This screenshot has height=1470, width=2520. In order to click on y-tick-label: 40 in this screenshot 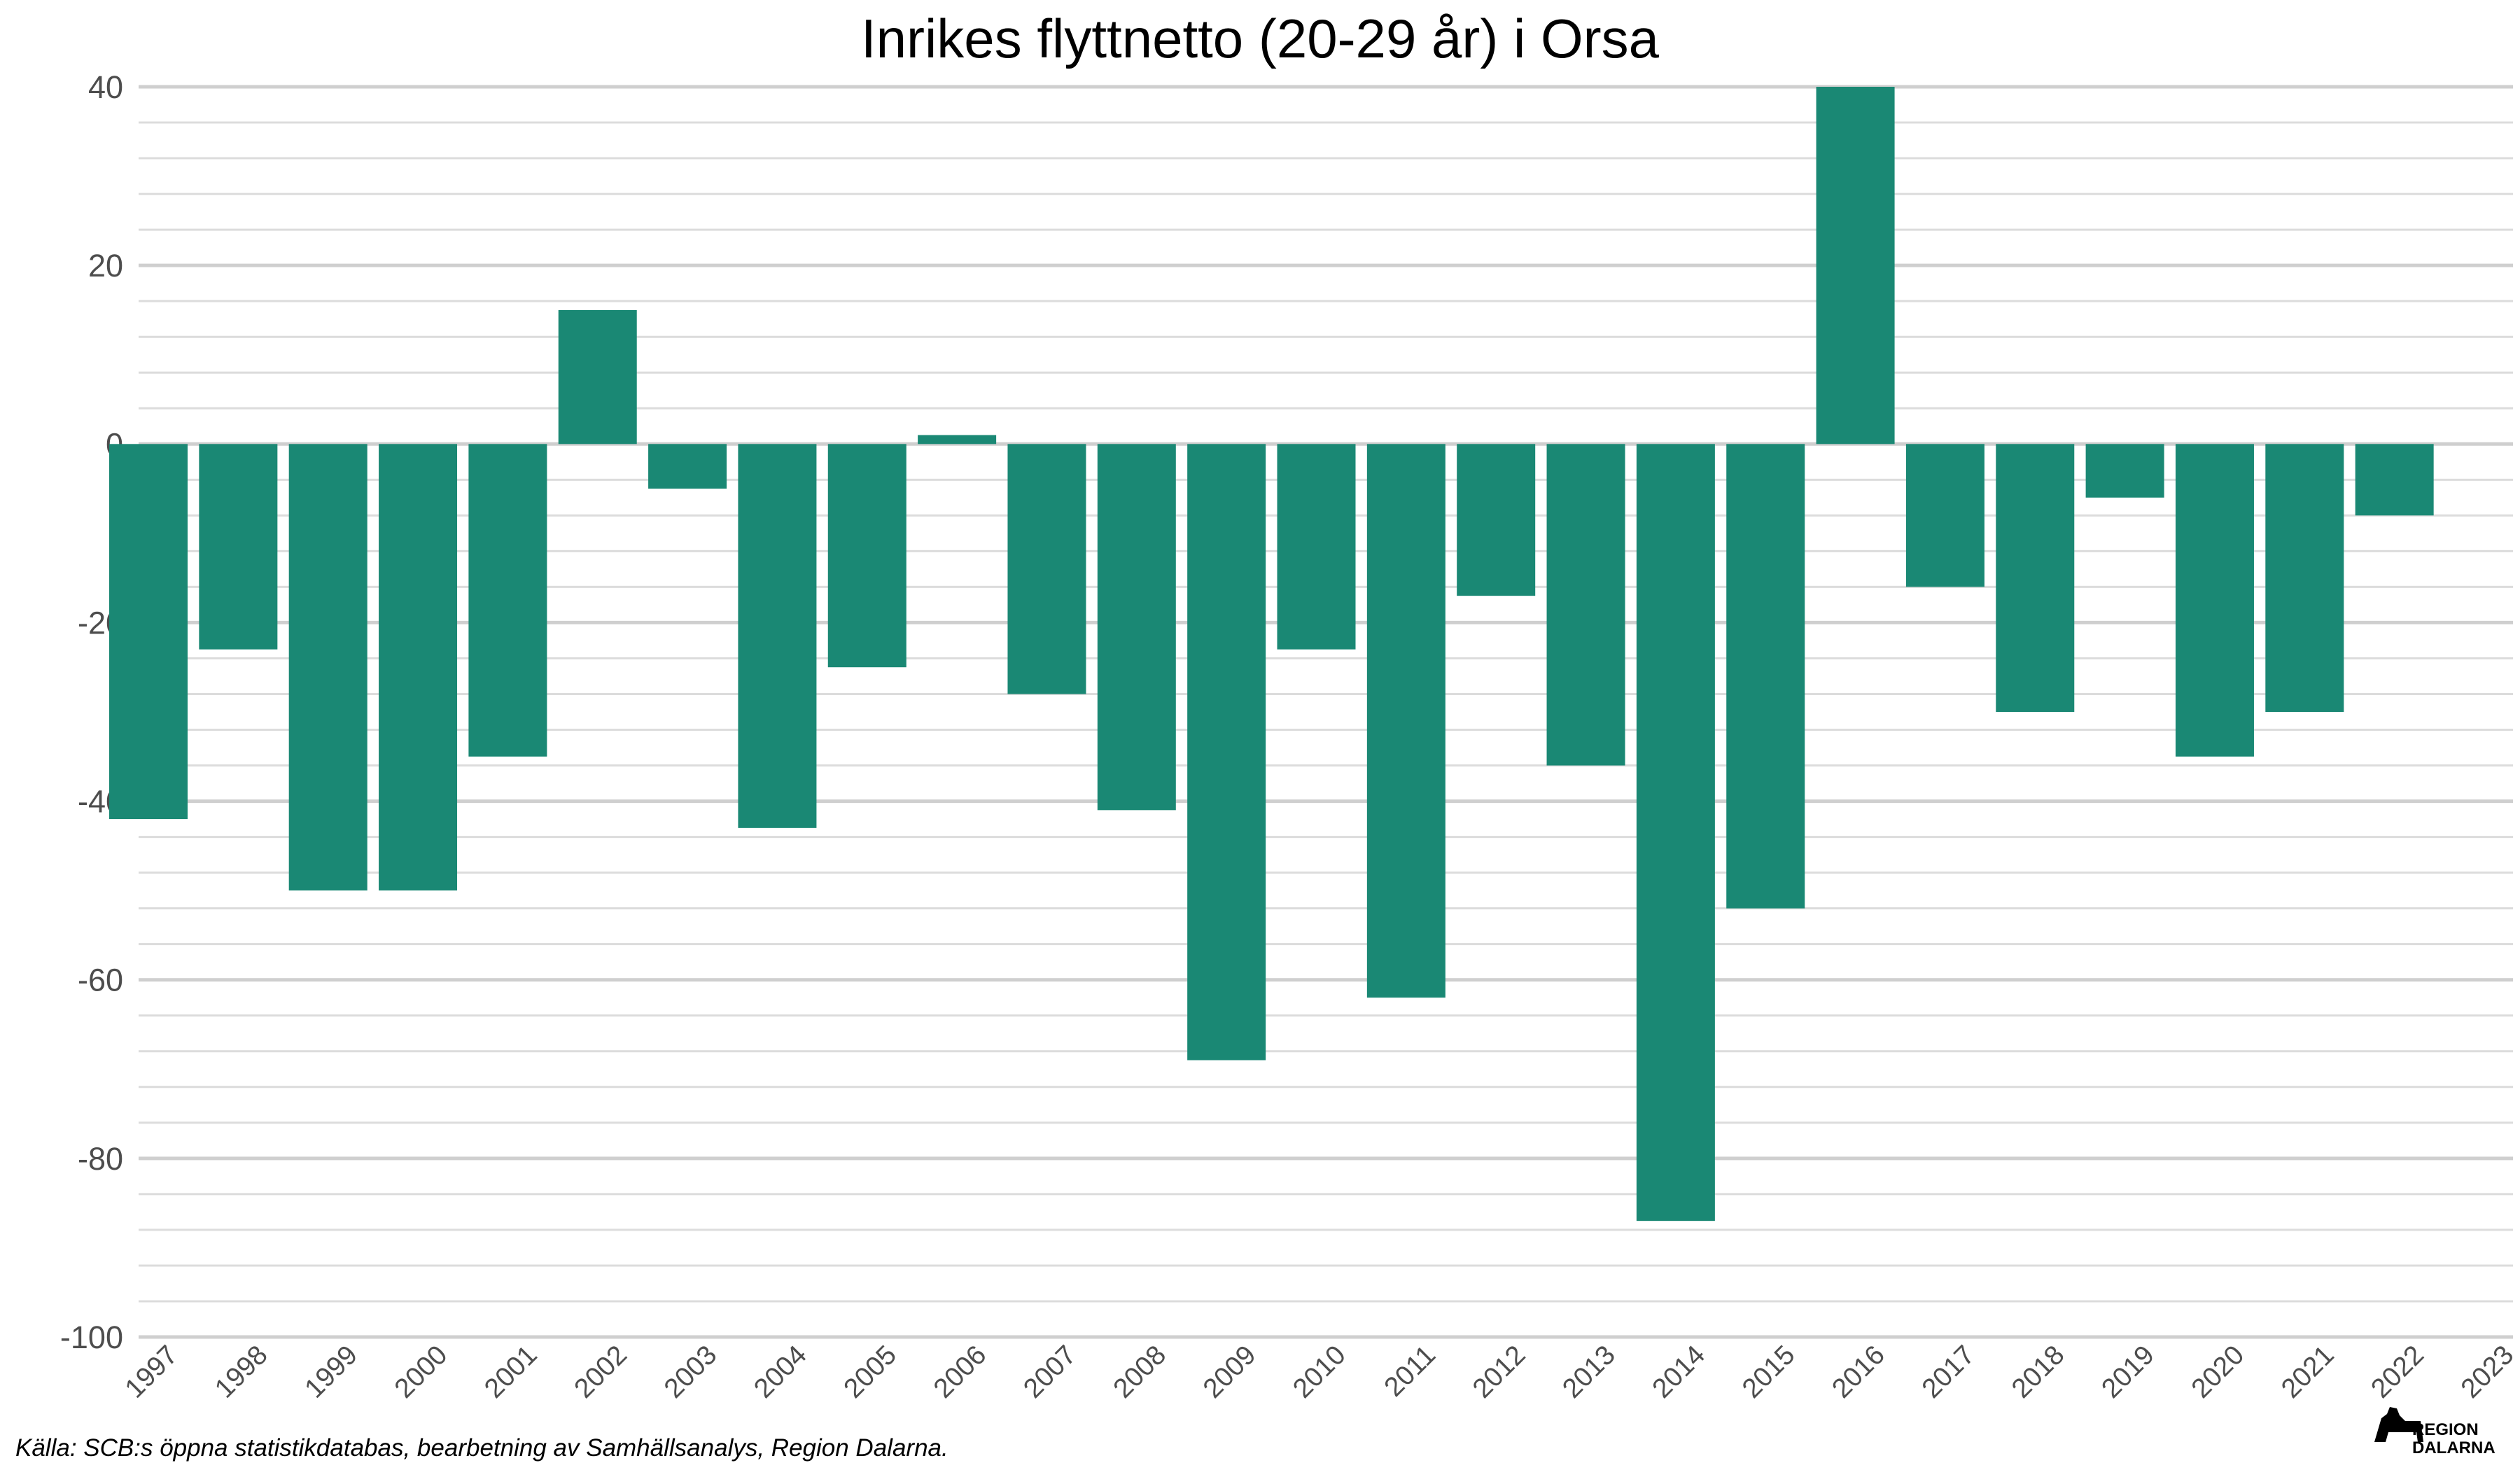, I will do `click(105, 87)`.